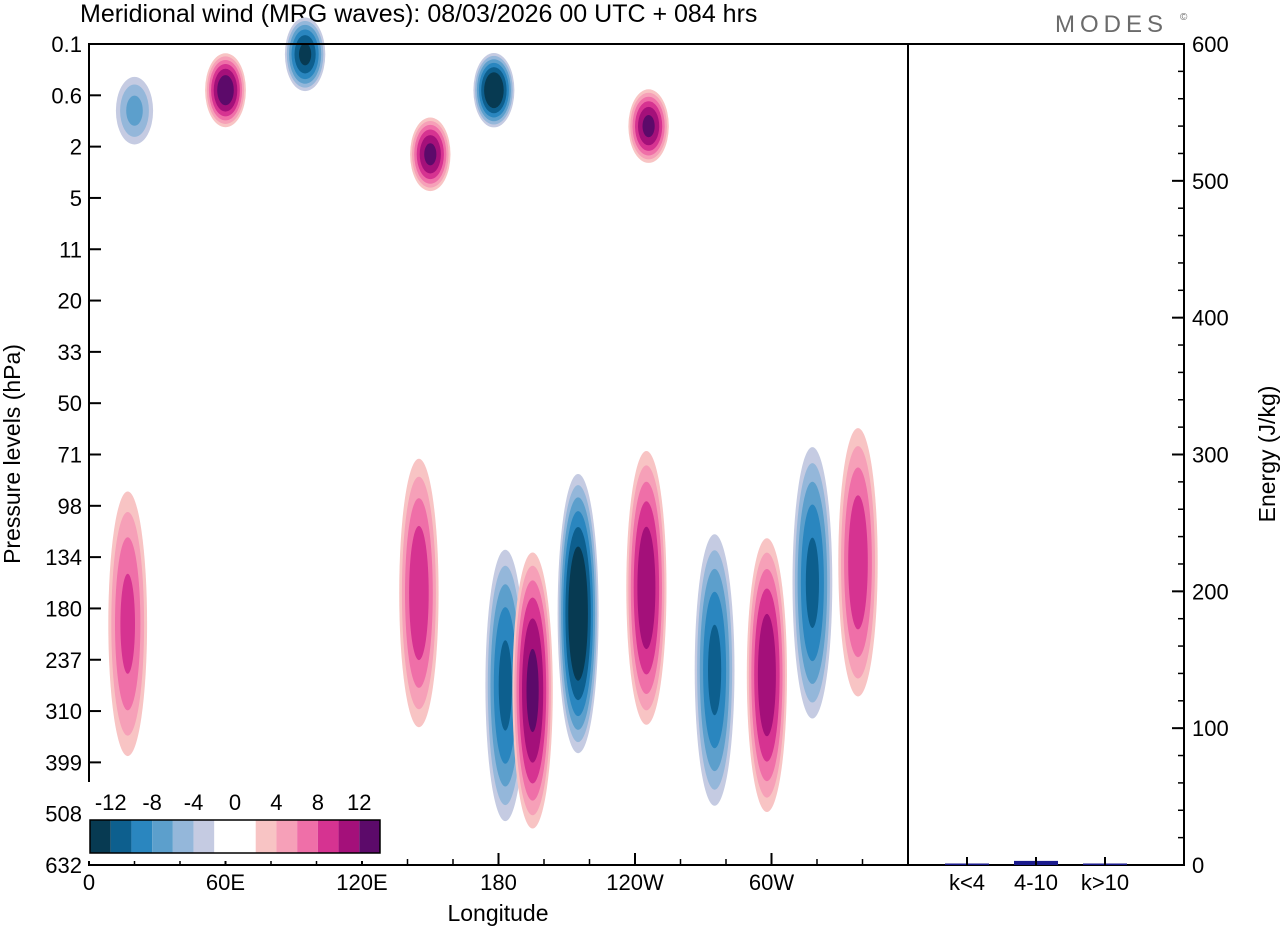 The width and height of the screenshot is (1280, 930). What do you see at coordinates (63, 557) in the screenshot?
I see `y-tick-label: 134` at bounding box center [63, 557].